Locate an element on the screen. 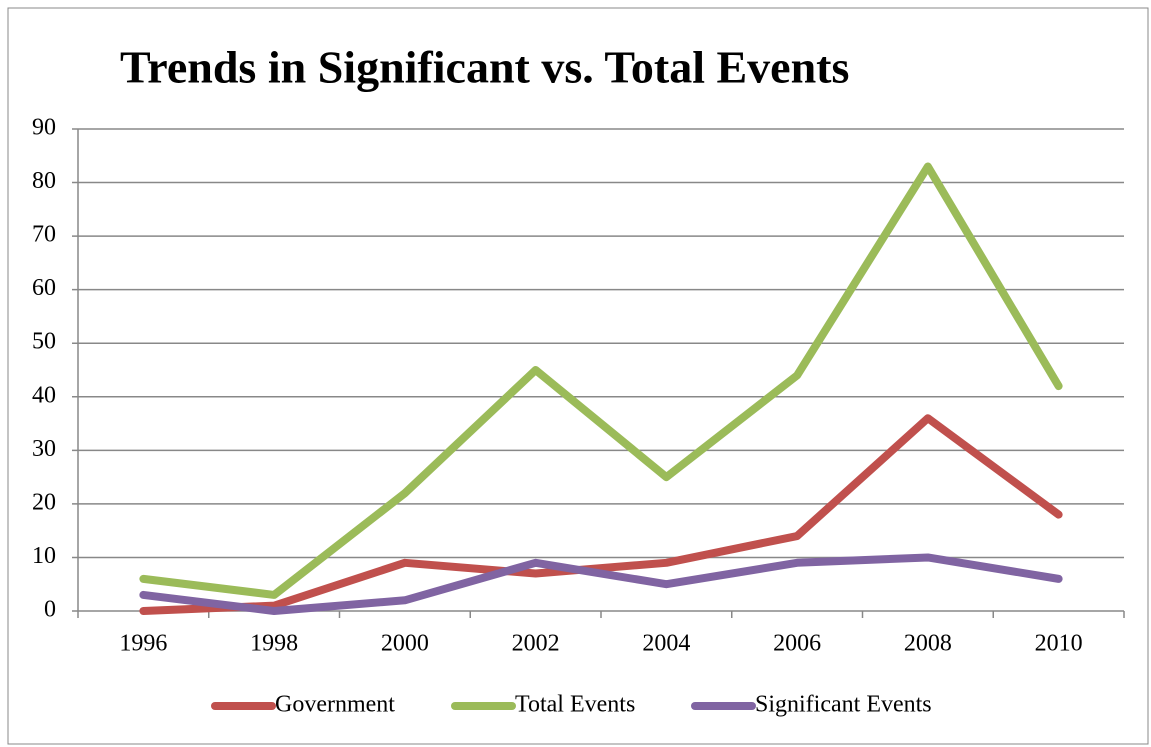 This screenshot has width=1151, height=747. x-tick-label: 2004 is located at coordinates (666, 644).